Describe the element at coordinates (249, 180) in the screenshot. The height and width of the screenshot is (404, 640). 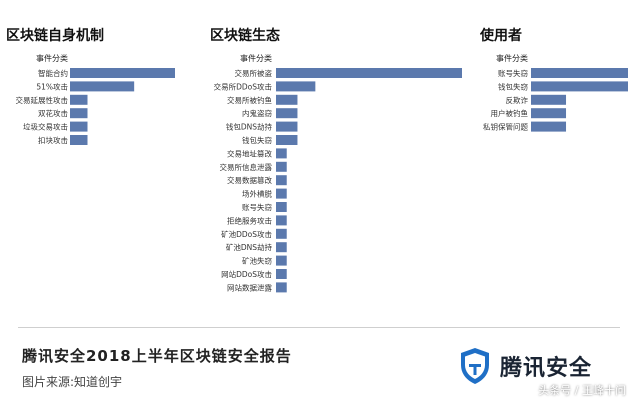
I see `category-label: 交易数据篡改` at that location.